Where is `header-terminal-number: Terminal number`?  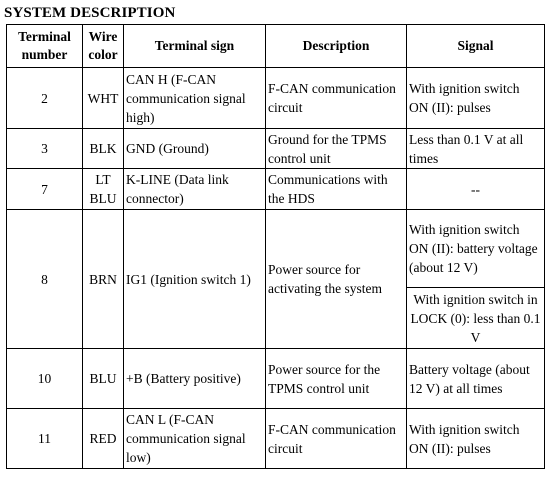 header-terminal-number: Terminal number is located at coordinates (44, 46).